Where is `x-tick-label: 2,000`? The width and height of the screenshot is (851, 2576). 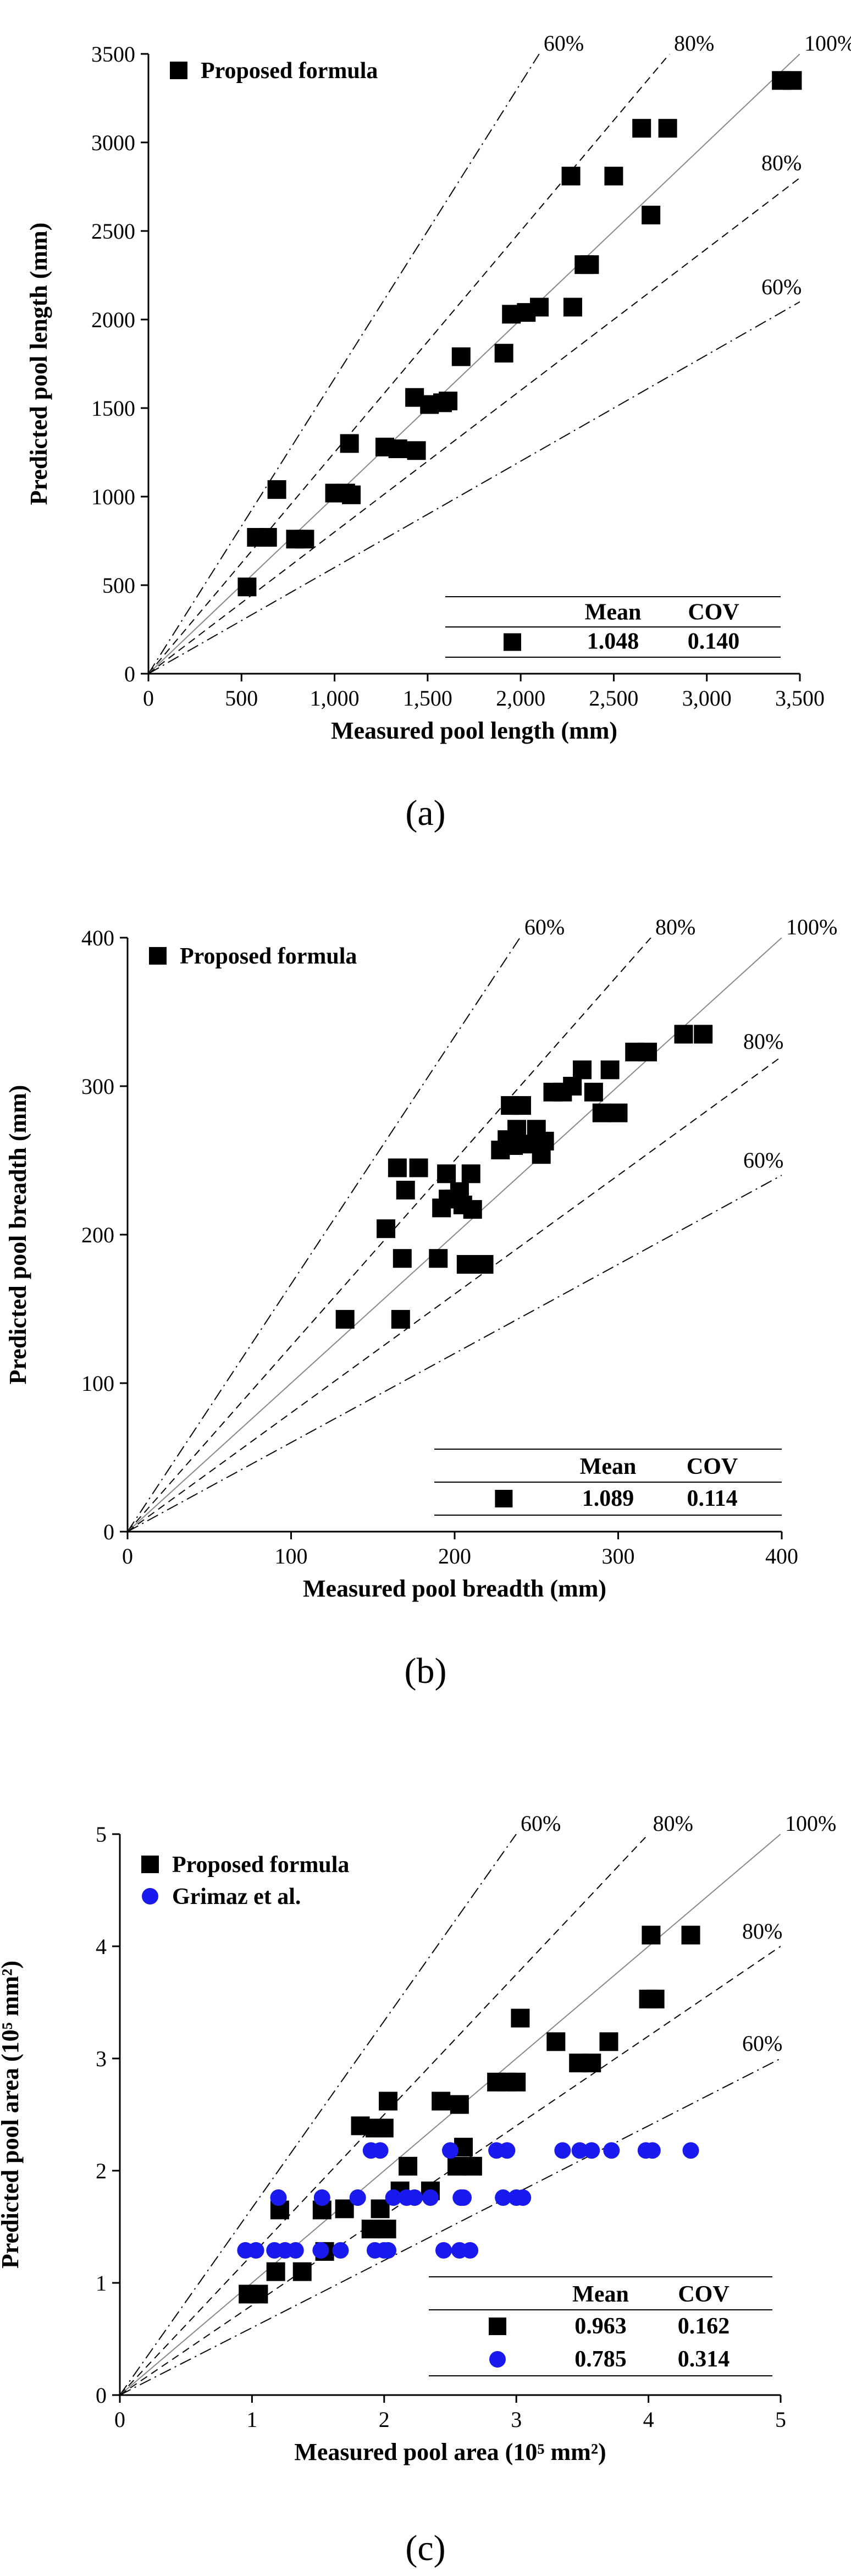
x-tick-label: 2,000 is located at coordinates (520, 698).